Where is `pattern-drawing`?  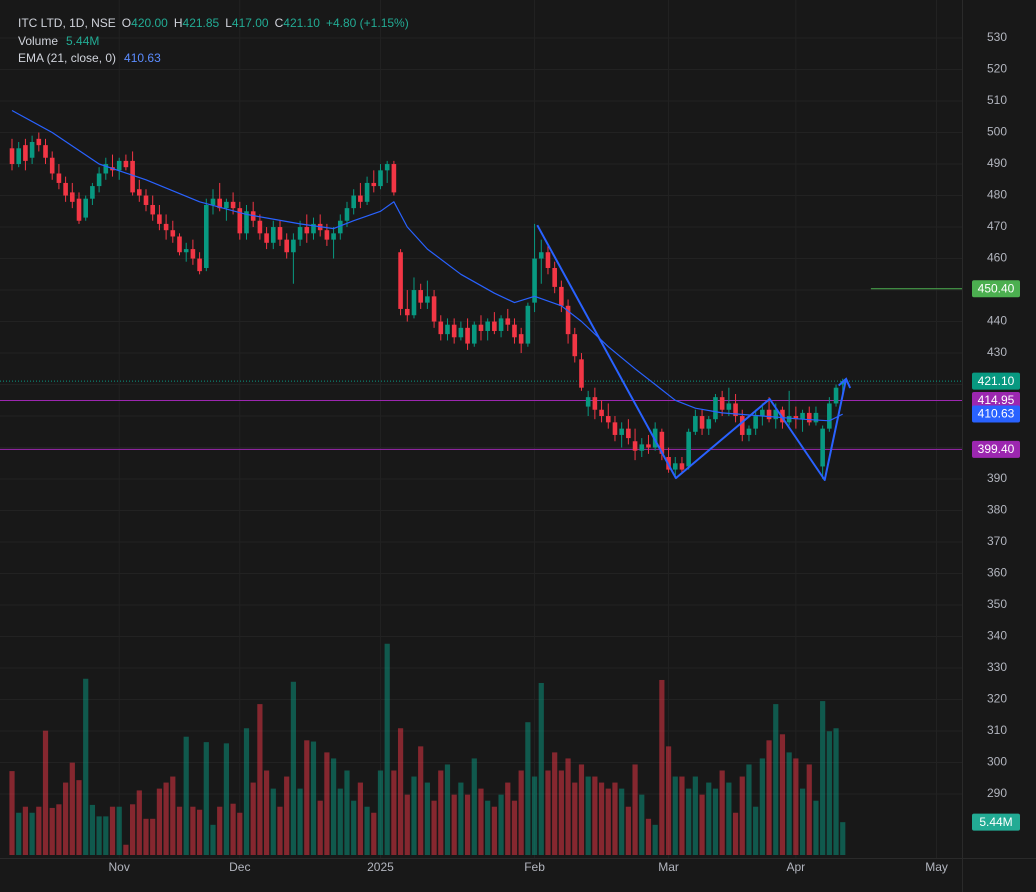 pattern-drawing is located at coordinates (692, 352).